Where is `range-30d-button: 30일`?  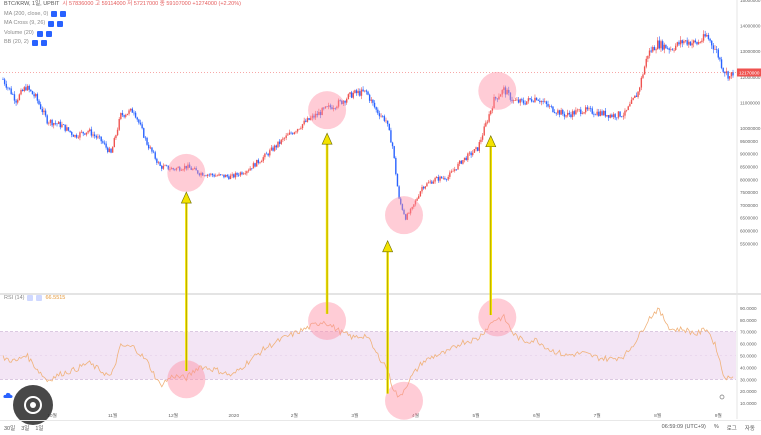 range-30d-button: 30일 is located at coordinates (10, 429).